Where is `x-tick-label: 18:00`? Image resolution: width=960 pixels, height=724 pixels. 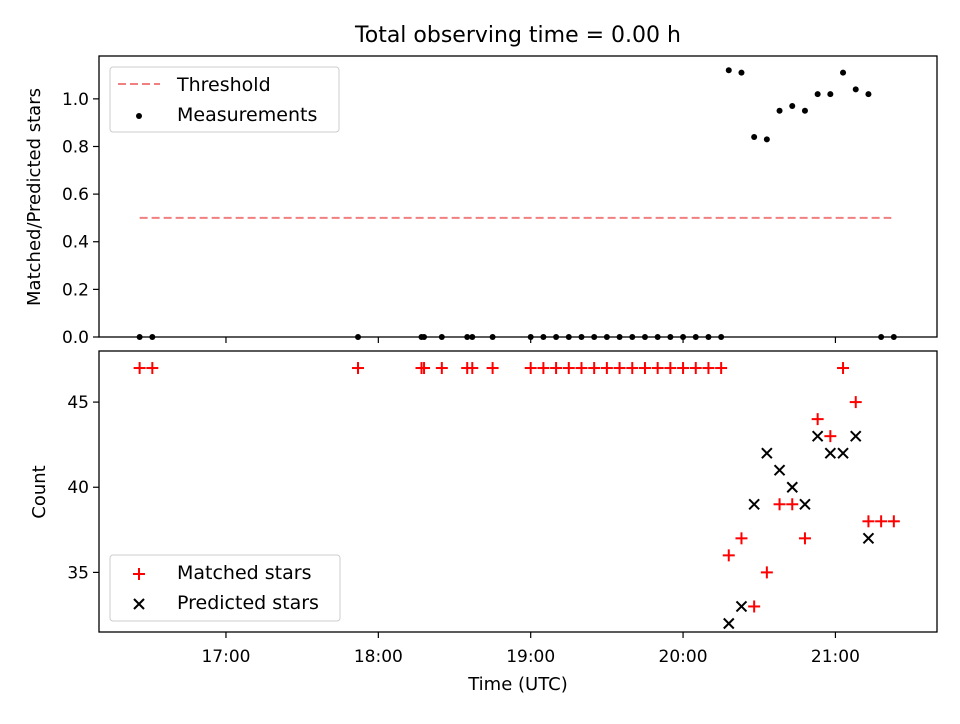
x-tick-label: 18:00 is located at coordinates (378, 657).